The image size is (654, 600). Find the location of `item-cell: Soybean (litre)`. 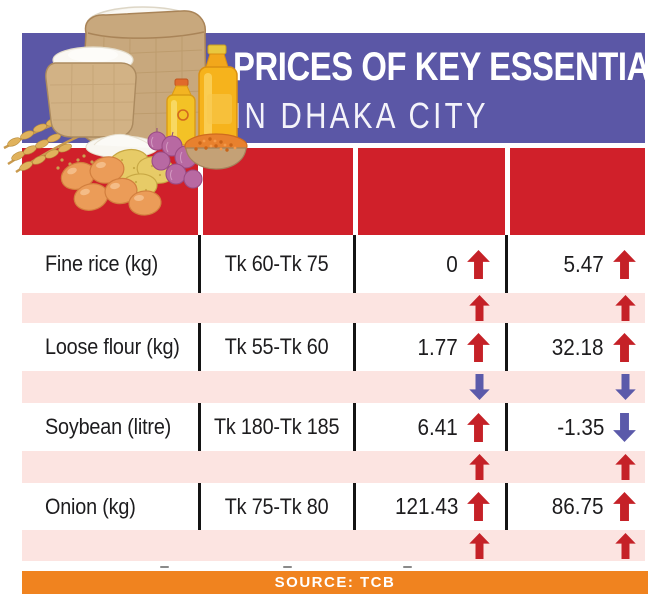

item-cell: Soybean (litre) is located at coordinates (110, 427).